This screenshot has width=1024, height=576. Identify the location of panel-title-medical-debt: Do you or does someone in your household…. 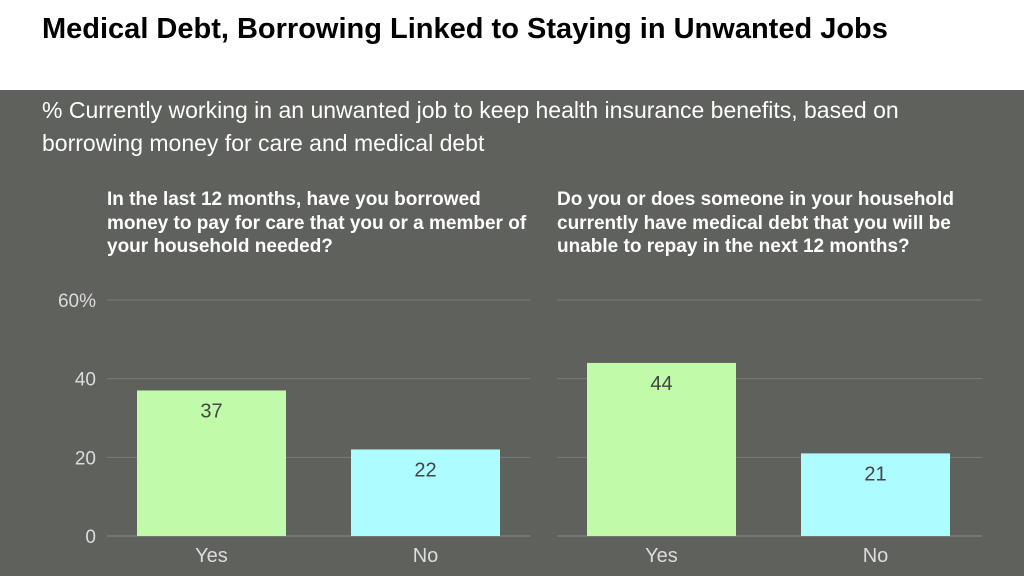
(755, 223).